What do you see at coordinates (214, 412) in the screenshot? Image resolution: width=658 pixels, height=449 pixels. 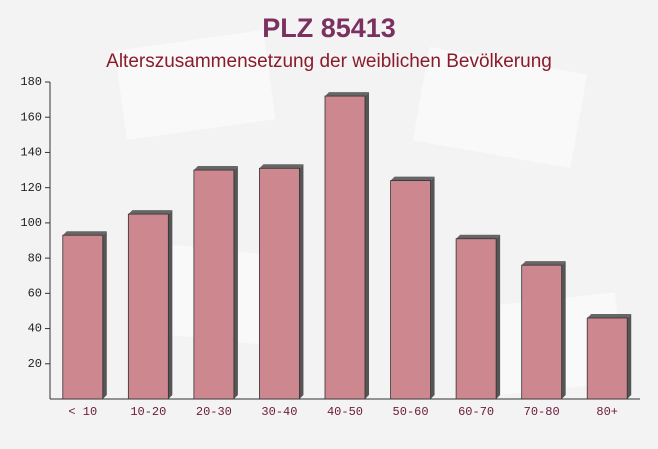 I see `x-tick-label: 20-30` at bounding box center [214, 412].